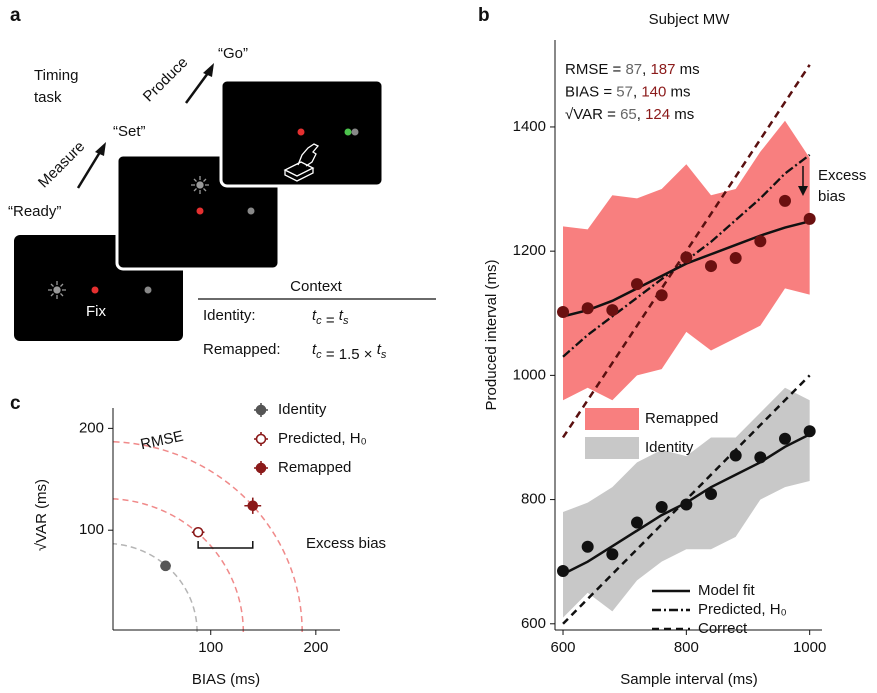 The height and width of the screenshot is (693, 877). I want to click on annotation: bias, so click(832, 196).